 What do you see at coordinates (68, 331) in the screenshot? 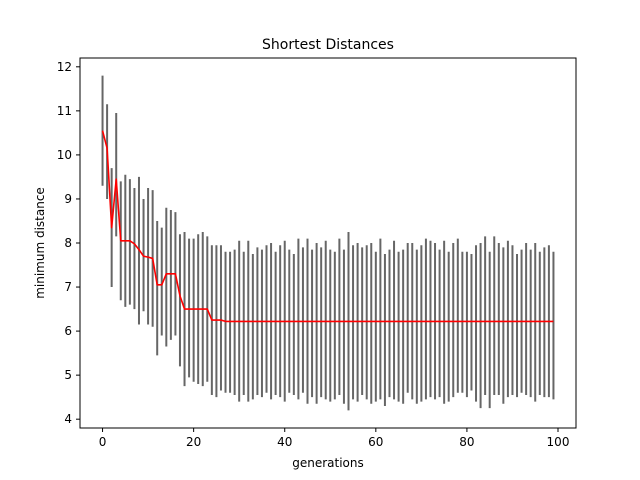
I see `y-tick-label-6: 6` at bounding box center [68, 331].